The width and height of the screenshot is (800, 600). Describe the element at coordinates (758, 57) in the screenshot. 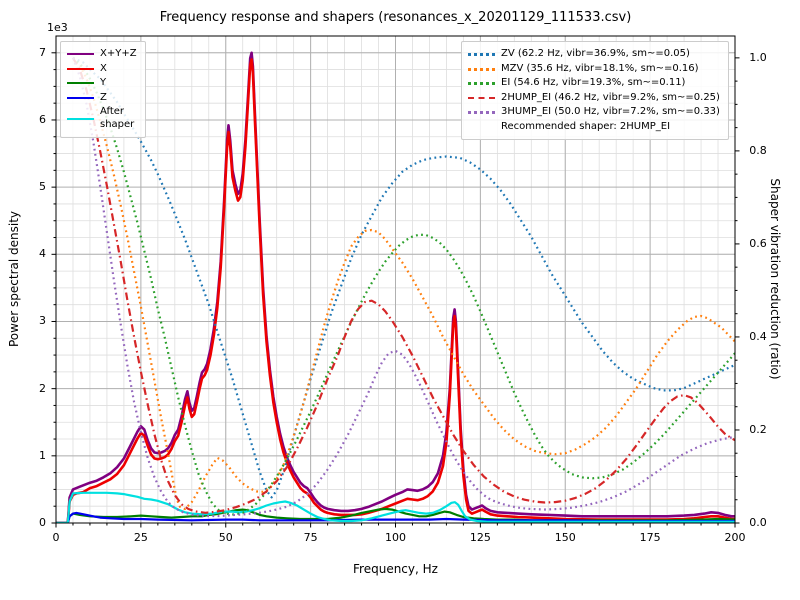

I see `y-right-tick-1.0: 1.0` at that location.